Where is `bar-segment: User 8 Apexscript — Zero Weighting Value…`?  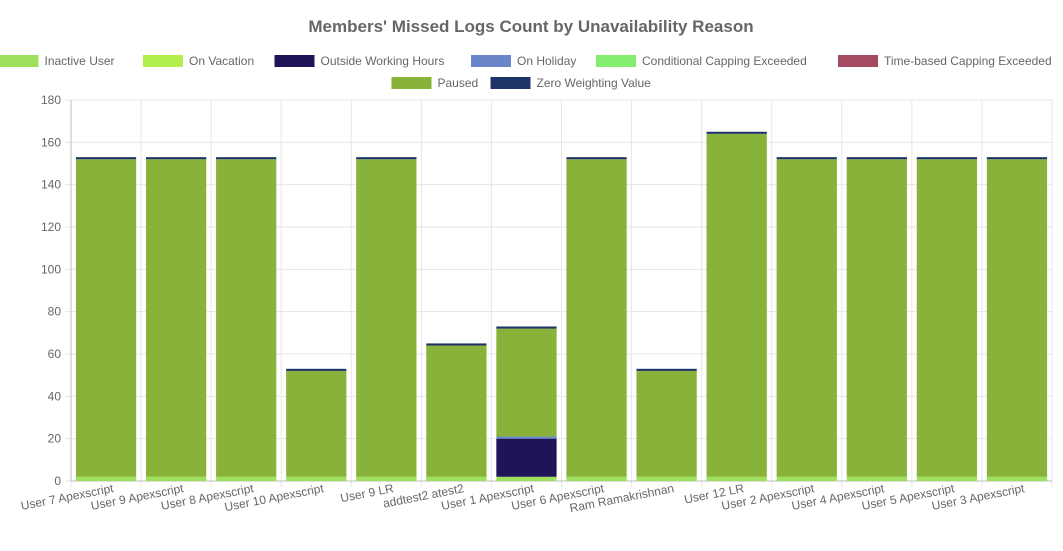
bar-segment: User 8 Apexscript — Zero Weighting Value… is located at coordinates (246, 158).